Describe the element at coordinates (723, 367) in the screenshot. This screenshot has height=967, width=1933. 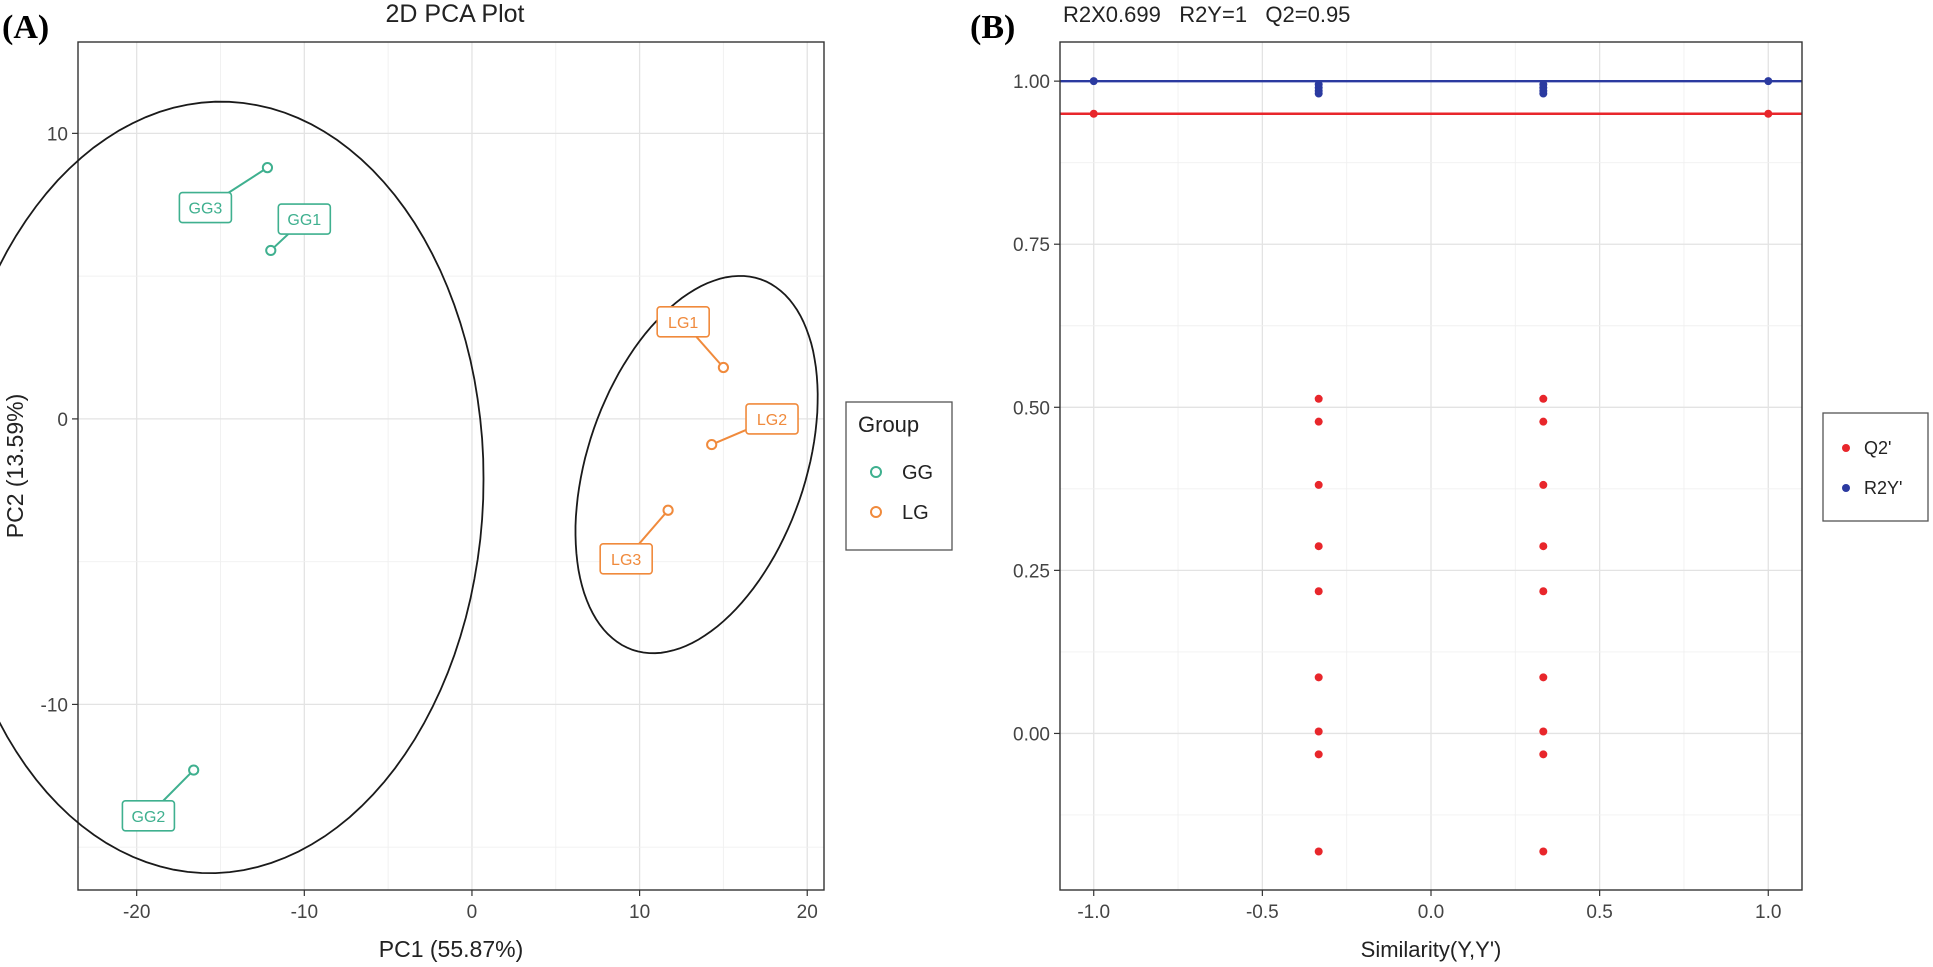
I see `point-lg1` at that location.